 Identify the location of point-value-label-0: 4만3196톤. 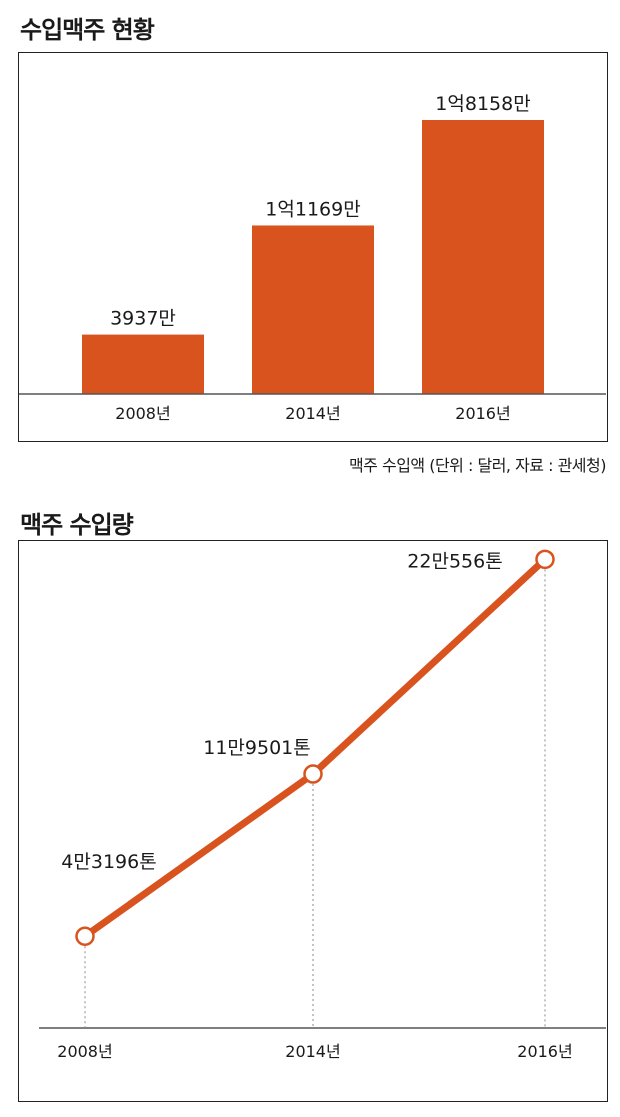
(108, 862).